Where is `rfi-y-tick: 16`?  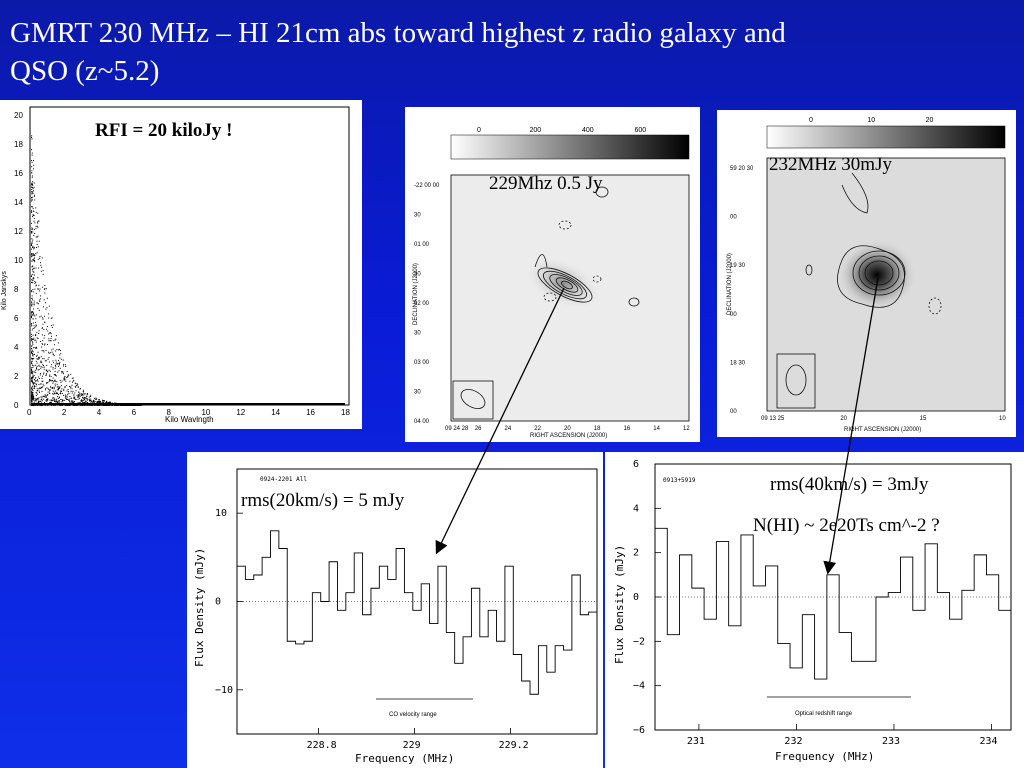 rfi-y-tick: 16 is located at coordinates (18, 173).